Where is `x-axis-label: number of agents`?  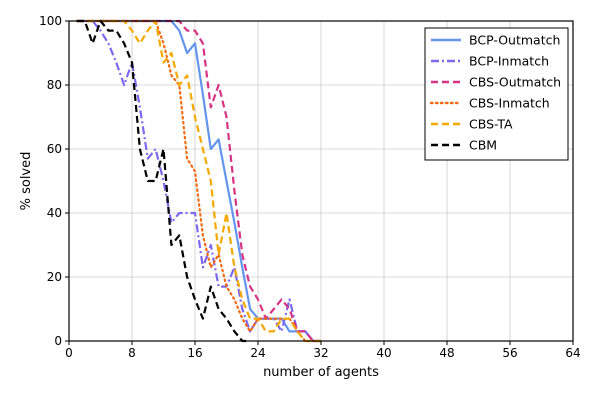 x-axis-label: number of agents is located at coordinates (321, 372).